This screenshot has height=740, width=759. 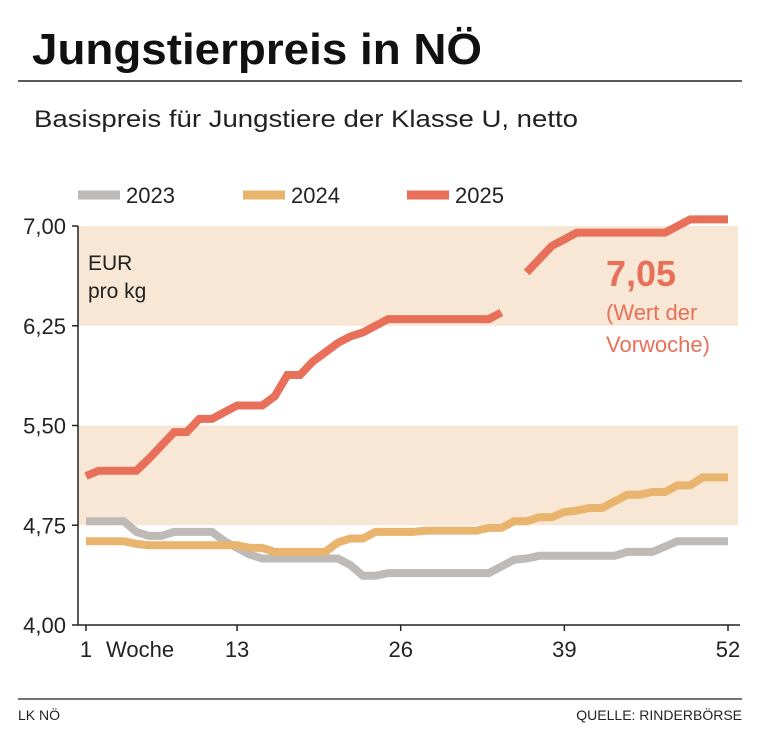 I want to click on footer-left: LK NÖ, so click(x=39, y=714).